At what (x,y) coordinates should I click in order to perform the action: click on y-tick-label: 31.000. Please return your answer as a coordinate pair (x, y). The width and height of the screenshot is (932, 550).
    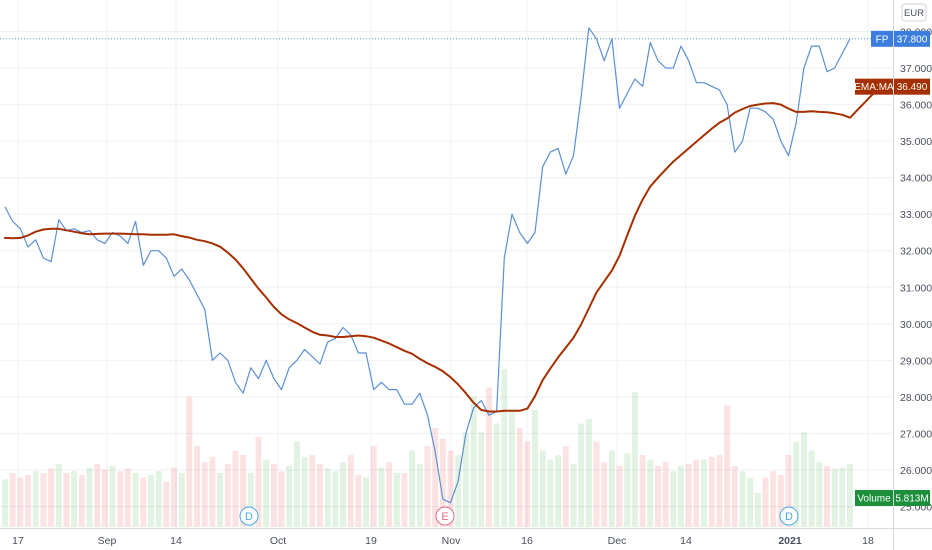
    Looking at the image, I should click on (916, 288).